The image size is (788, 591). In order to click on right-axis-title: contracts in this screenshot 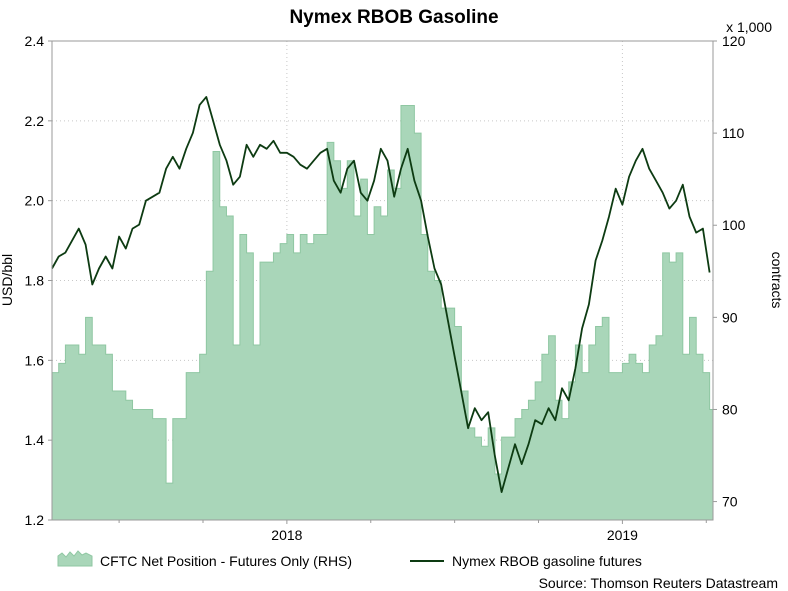, I will do `click(777, 280)`.